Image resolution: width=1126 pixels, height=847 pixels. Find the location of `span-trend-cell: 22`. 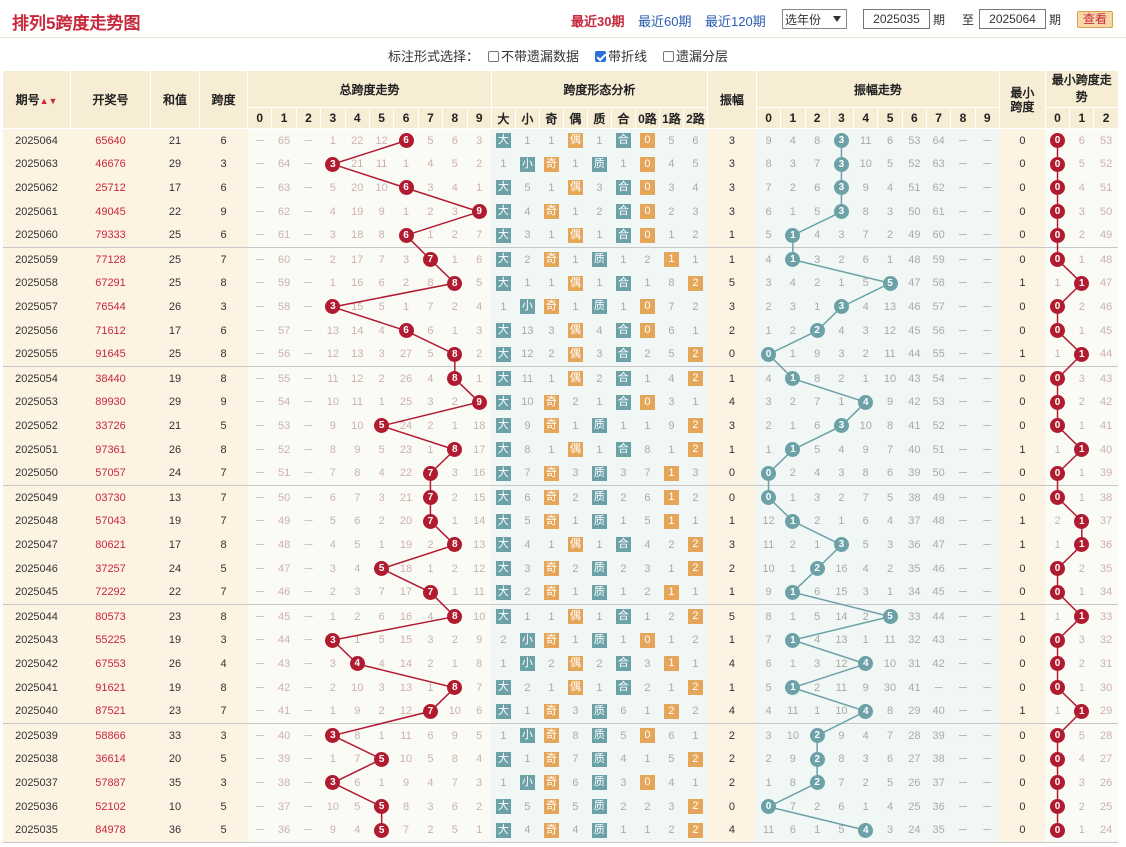

span-trend-cell: 22 is located at coordinates (406, 473).